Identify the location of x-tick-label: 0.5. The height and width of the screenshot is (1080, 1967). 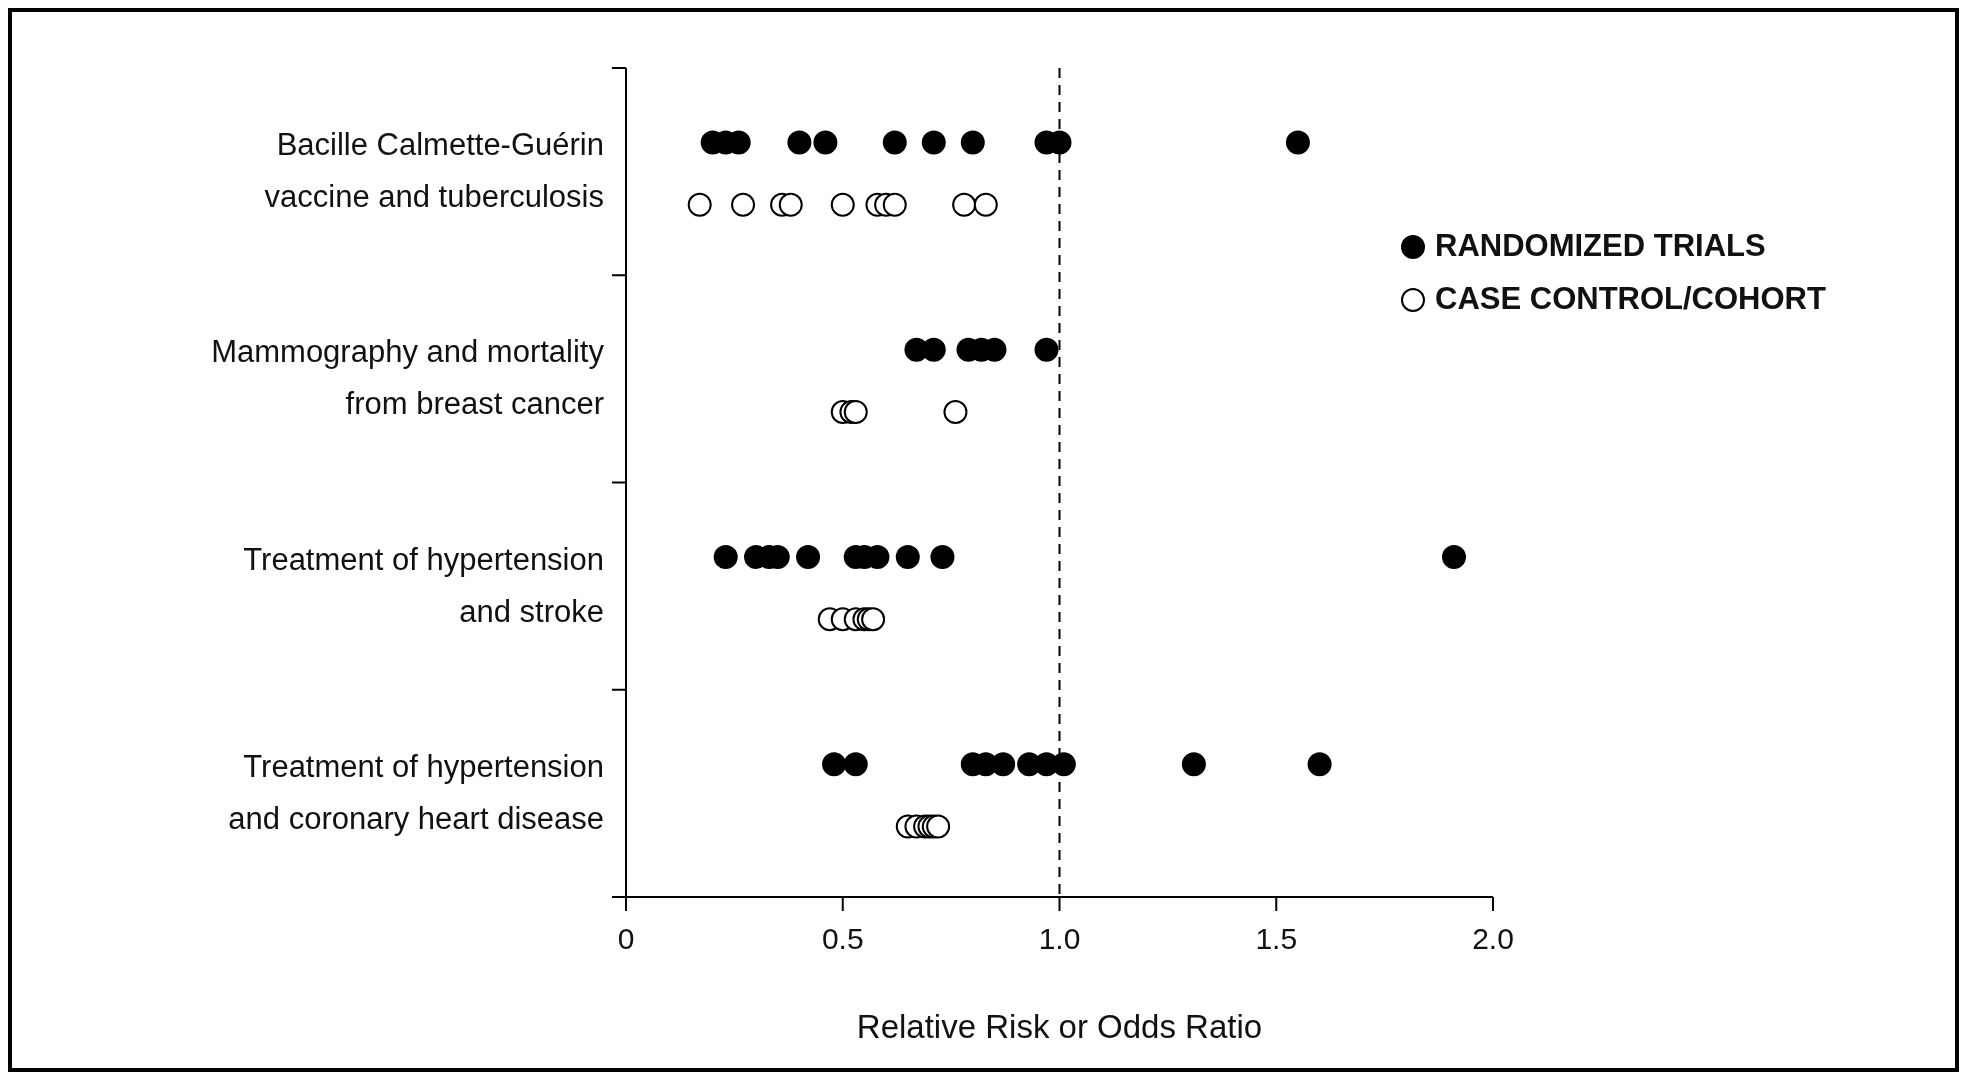
(842, 938).